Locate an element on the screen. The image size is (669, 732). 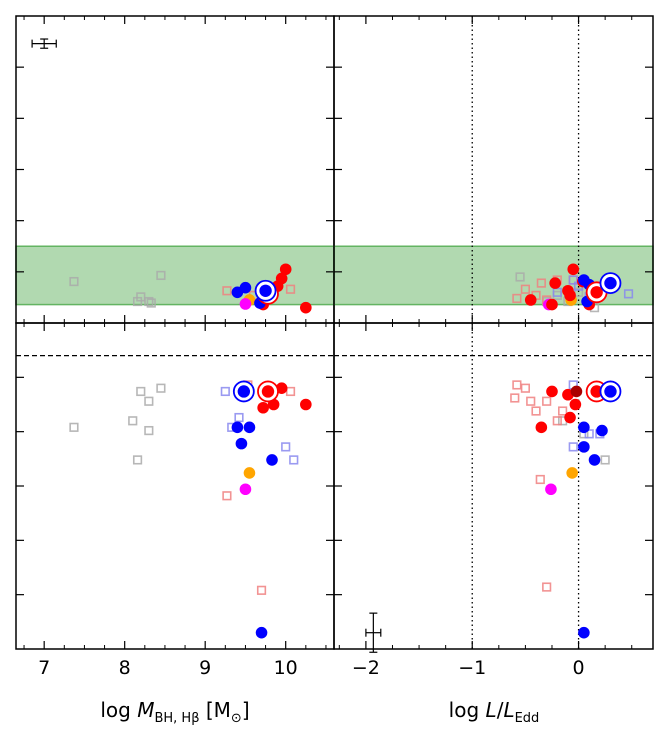
x-axis-label-left-sub: BH, Hβ is located at coordinates (176, 718).